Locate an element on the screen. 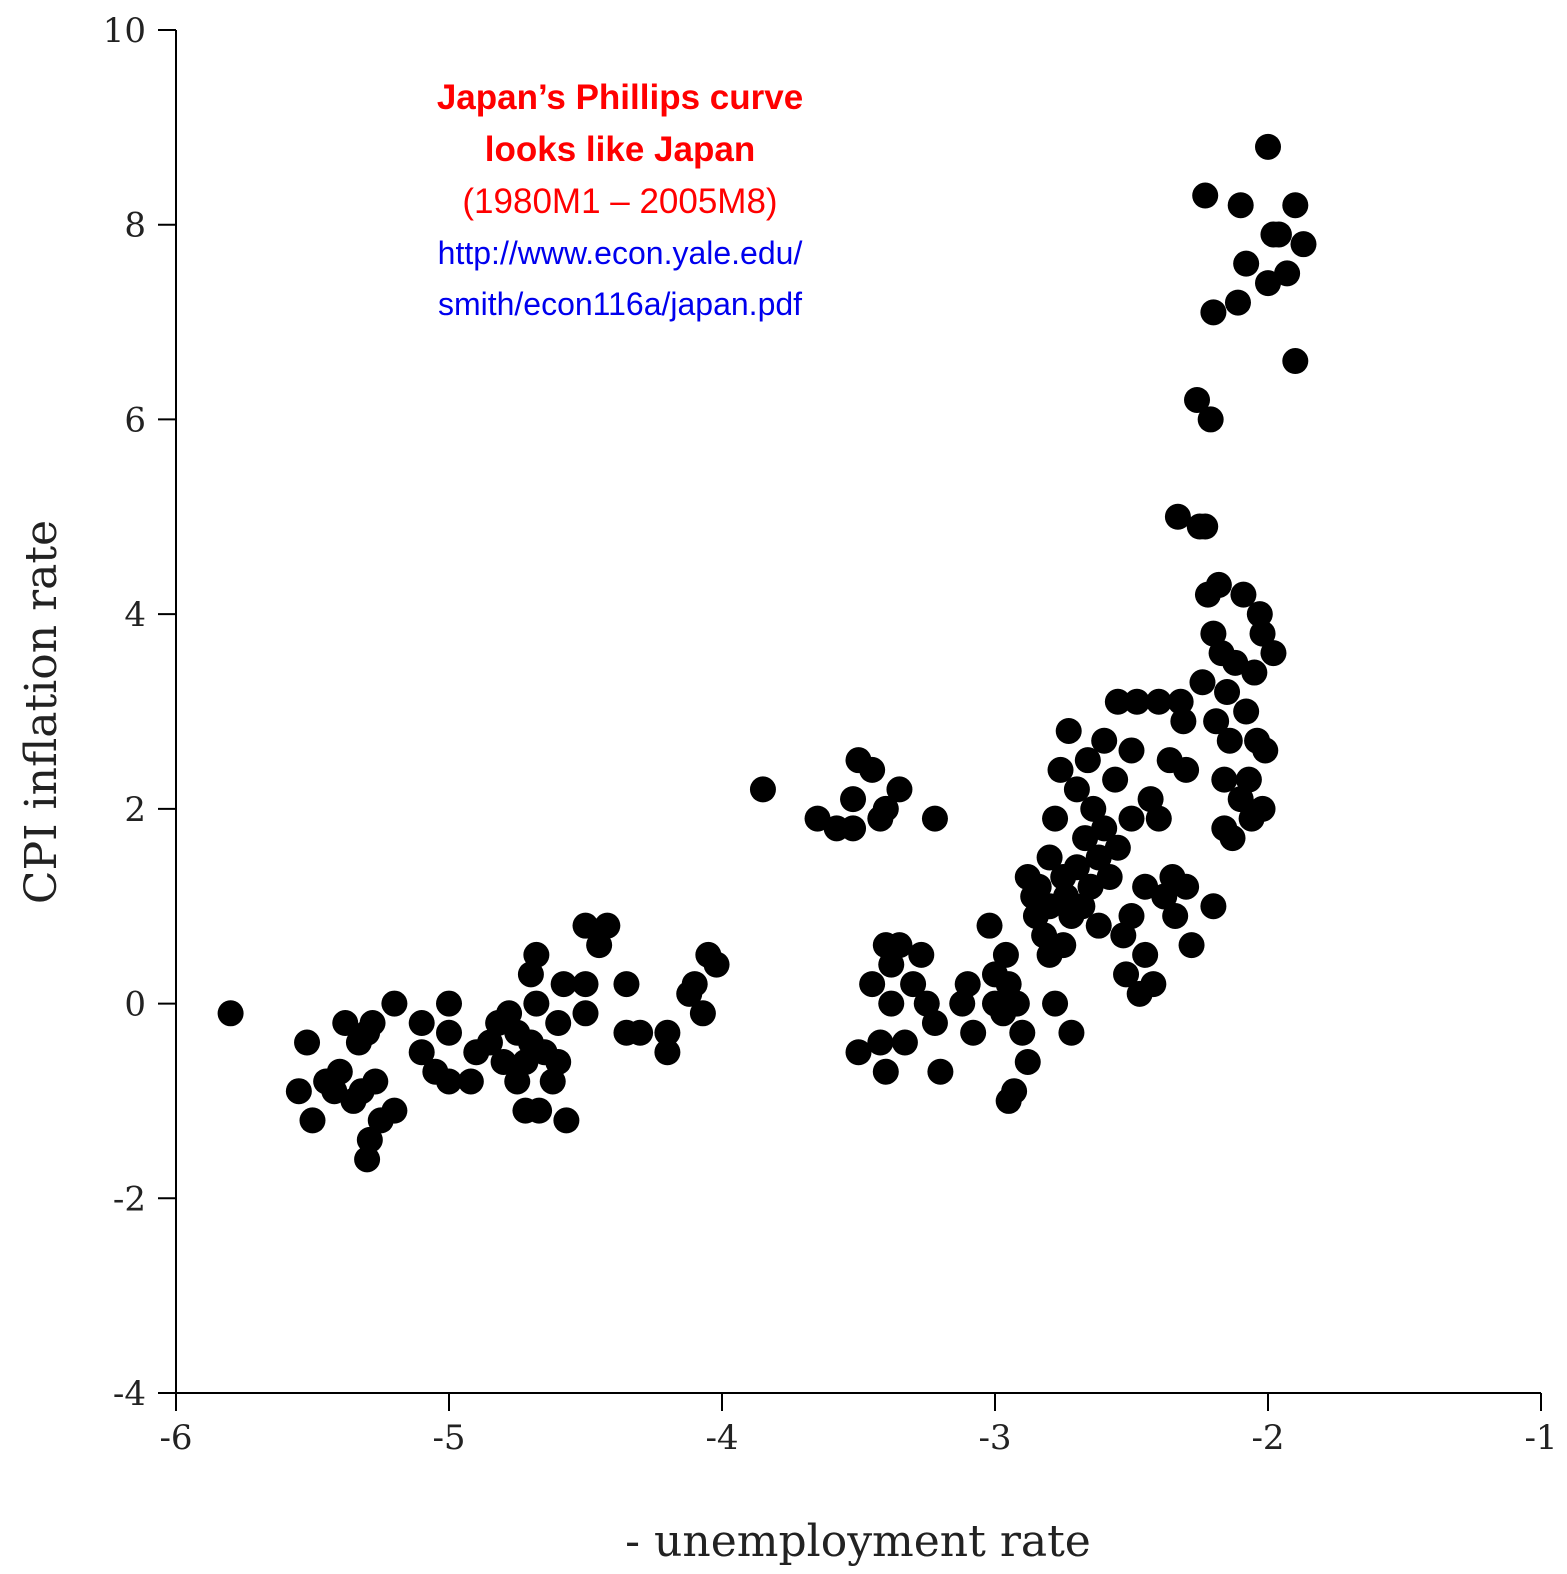 The width and height of the screenshot is (1567, 1574). annotation-url-line-2: smith/econ116a/japan.pdf is located at coordinates (620, 304).